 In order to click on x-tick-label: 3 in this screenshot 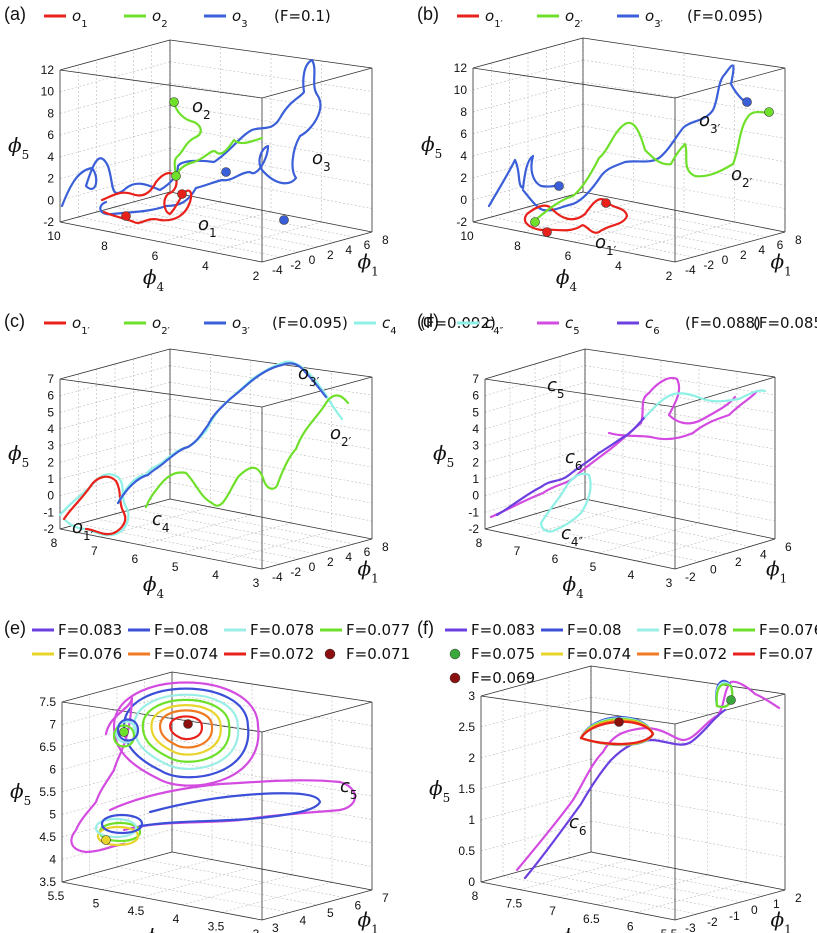, I will do `click(256, 930)`.